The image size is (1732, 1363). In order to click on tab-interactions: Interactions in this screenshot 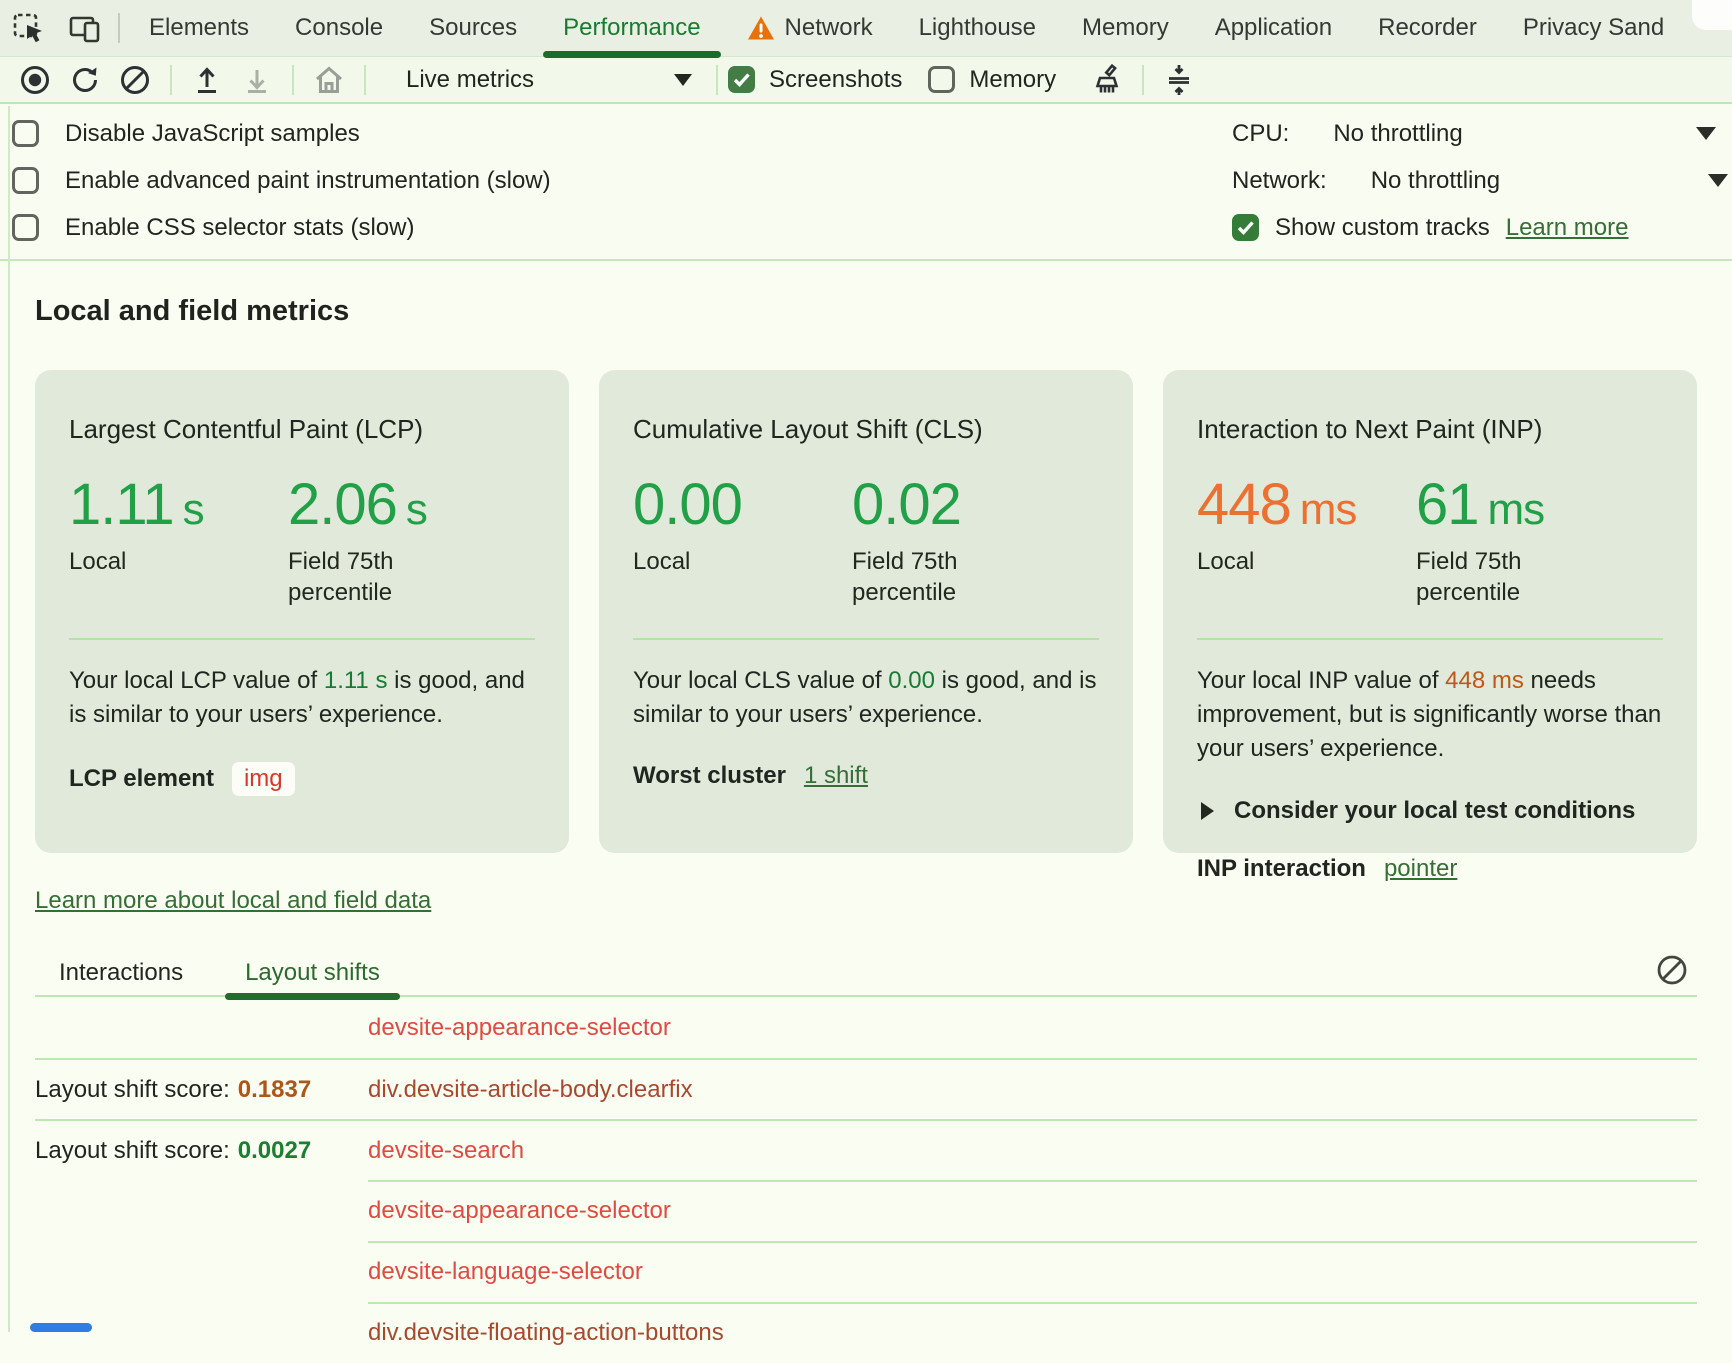, I will do `click(121, 973)`.